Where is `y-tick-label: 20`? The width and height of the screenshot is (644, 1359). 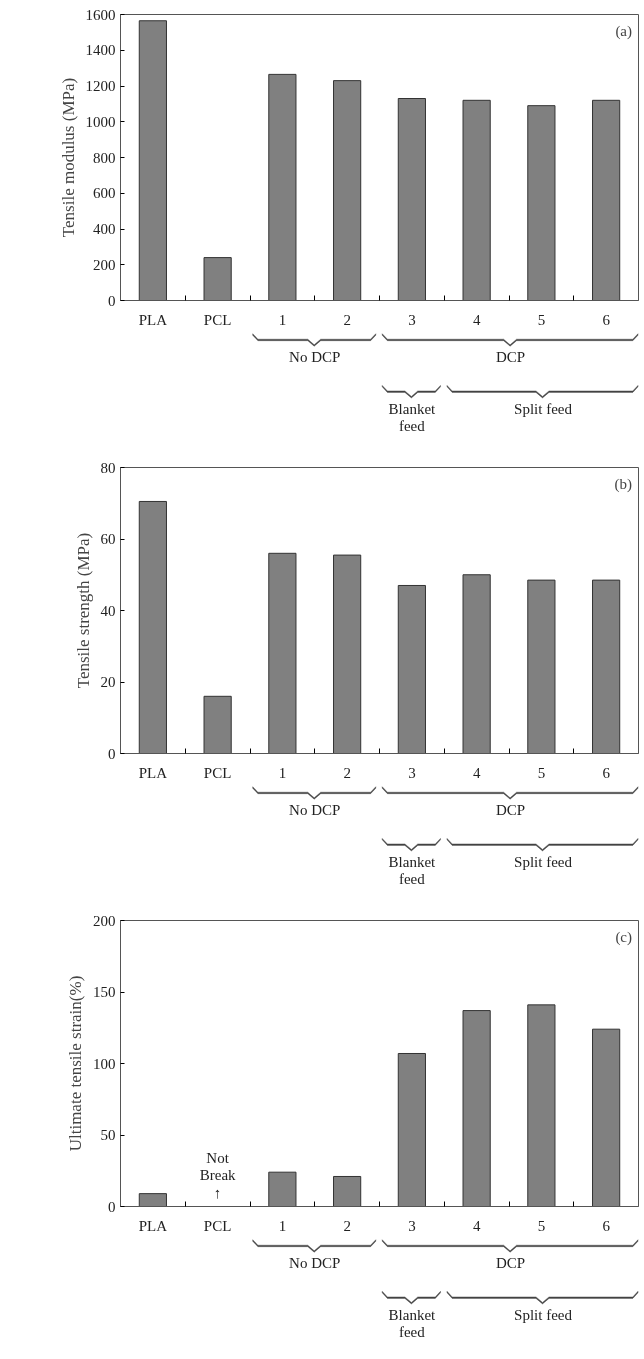 y-tick-label: 20 is located at coordinates (108, 682).